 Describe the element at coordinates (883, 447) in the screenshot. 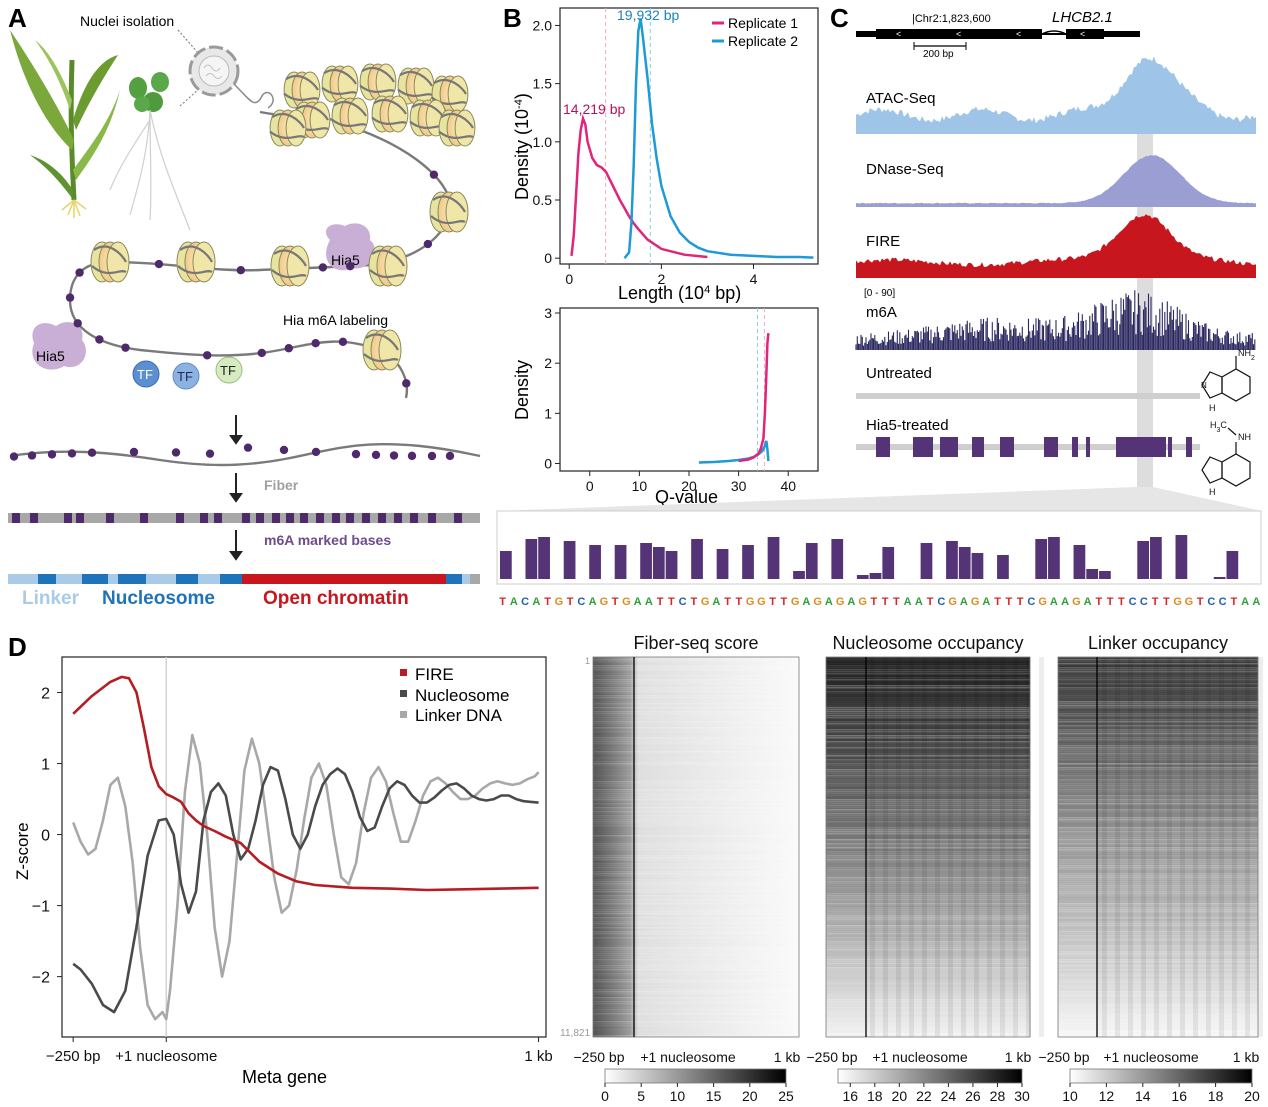

I see `hia5-m6a-block` at that location.